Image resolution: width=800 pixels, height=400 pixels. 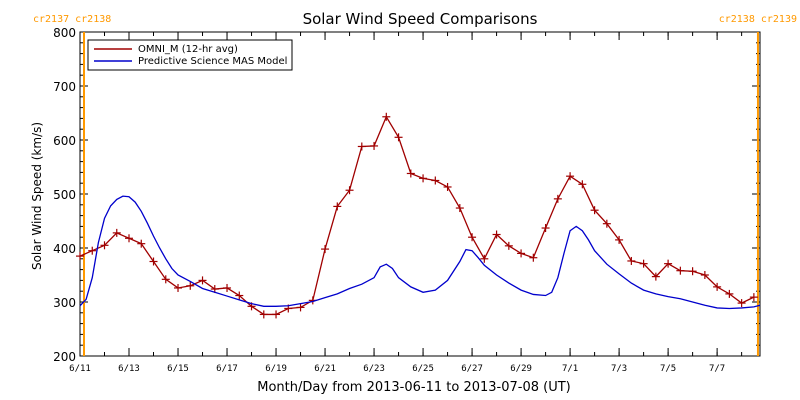 What do you see at coordinates (212, 61) in the screenshot?
I see `legend-label-mas: Predictive Science MAS Model` at bounding box center [212, 61].